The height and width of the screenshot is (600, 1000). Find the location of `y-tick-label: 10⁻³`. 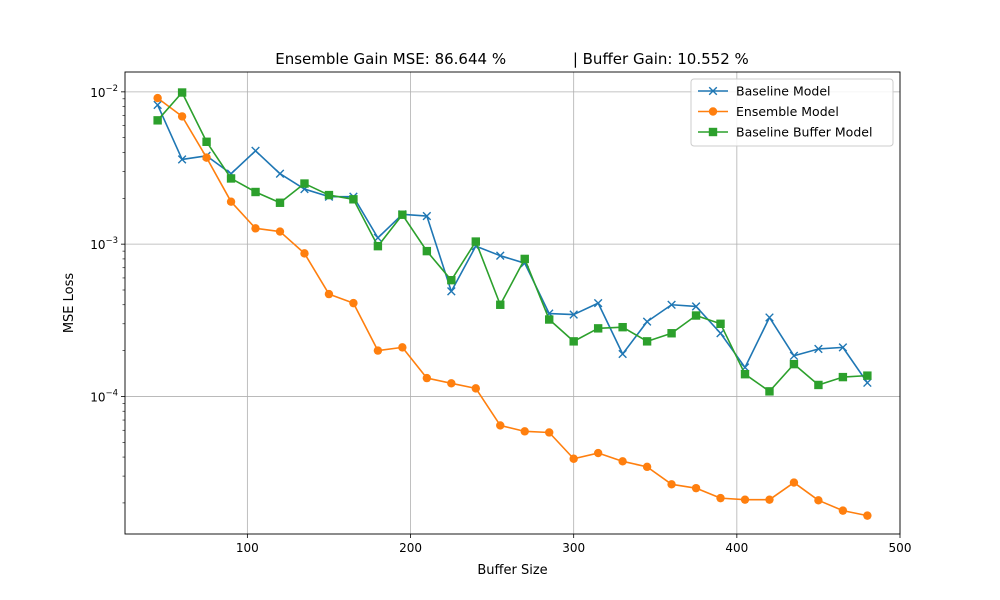

y-tick-label: 10⁻³ is located at coordinates (104, 244).